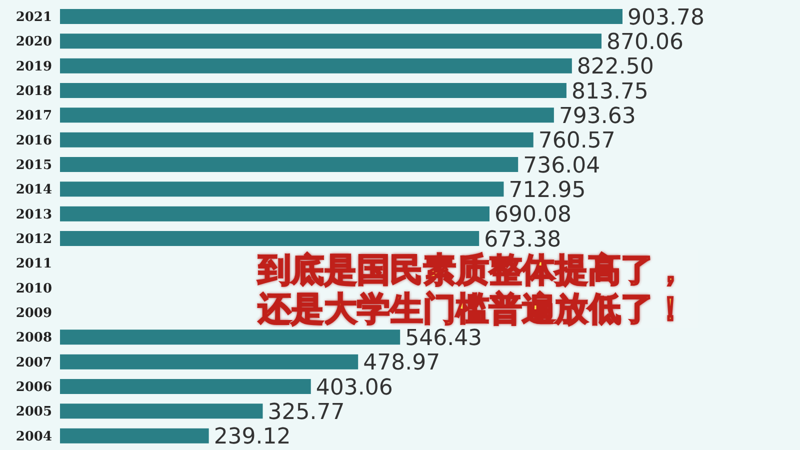 The height and width of the screenshot is (450, 800). Describe the element at coordinates (34, 140) in the screenshot. I see `y-tick-label: 2016` at that location.